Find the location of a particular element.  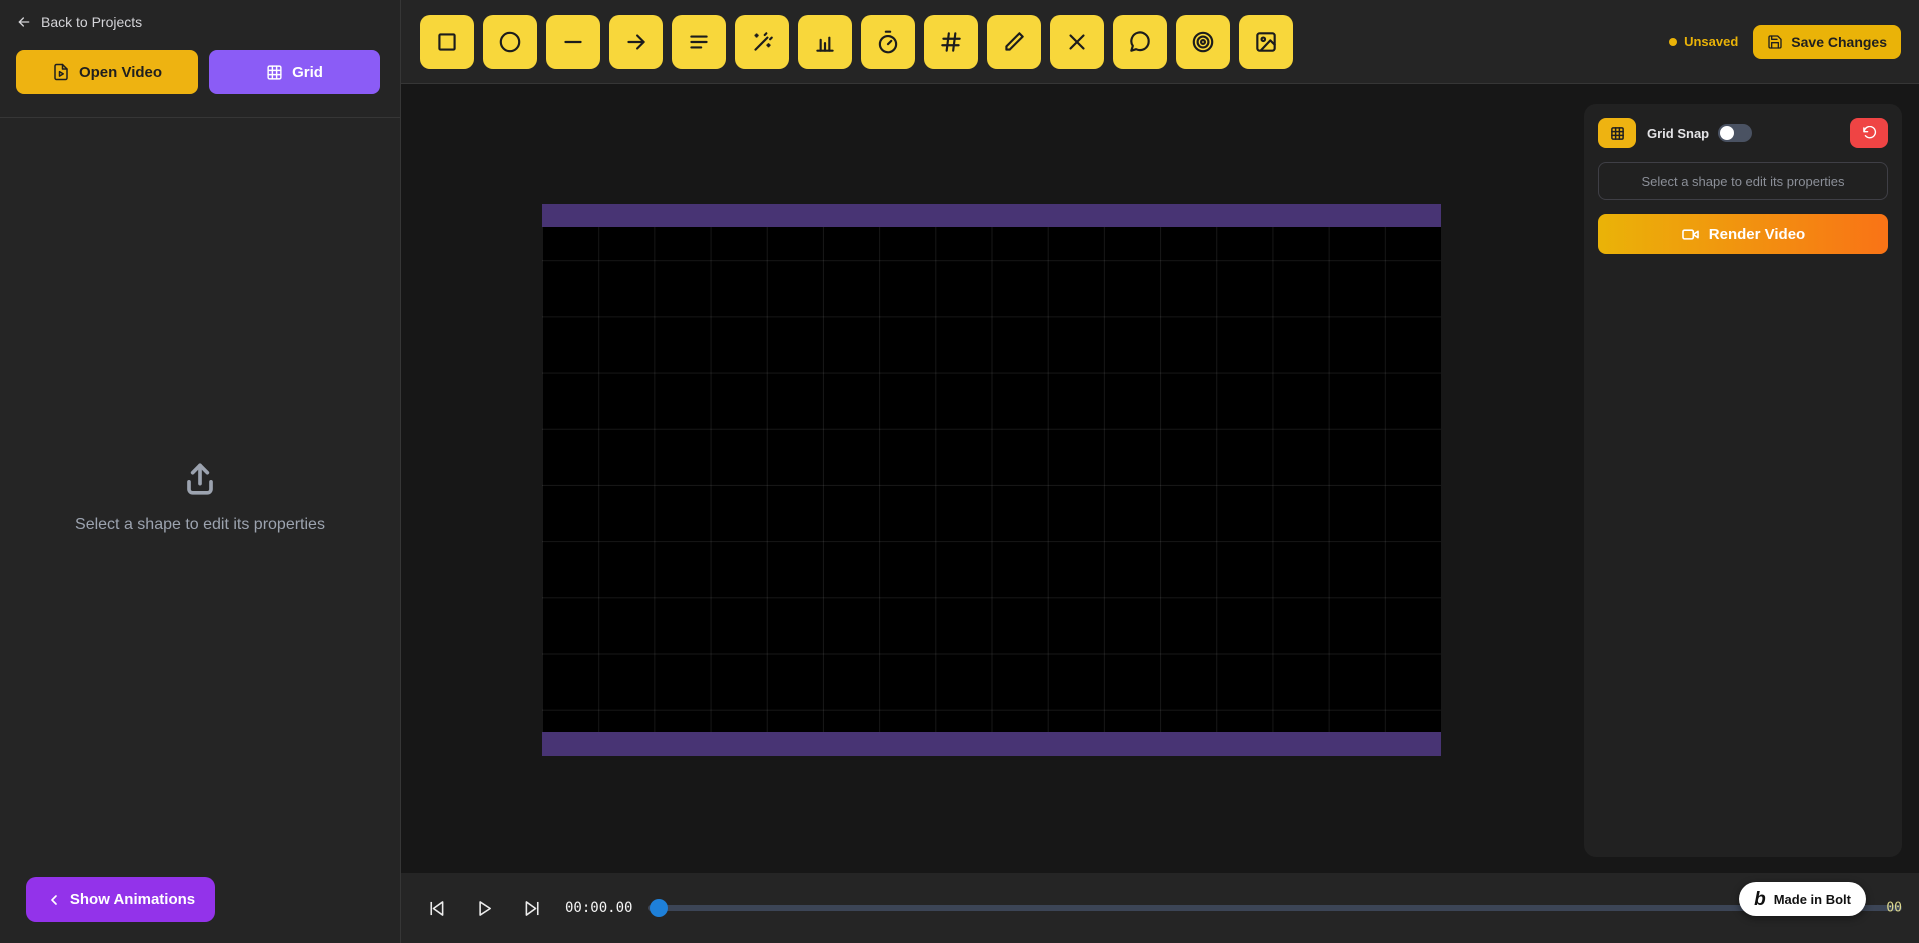

skip-back-button is located at coordinates (436, 908).